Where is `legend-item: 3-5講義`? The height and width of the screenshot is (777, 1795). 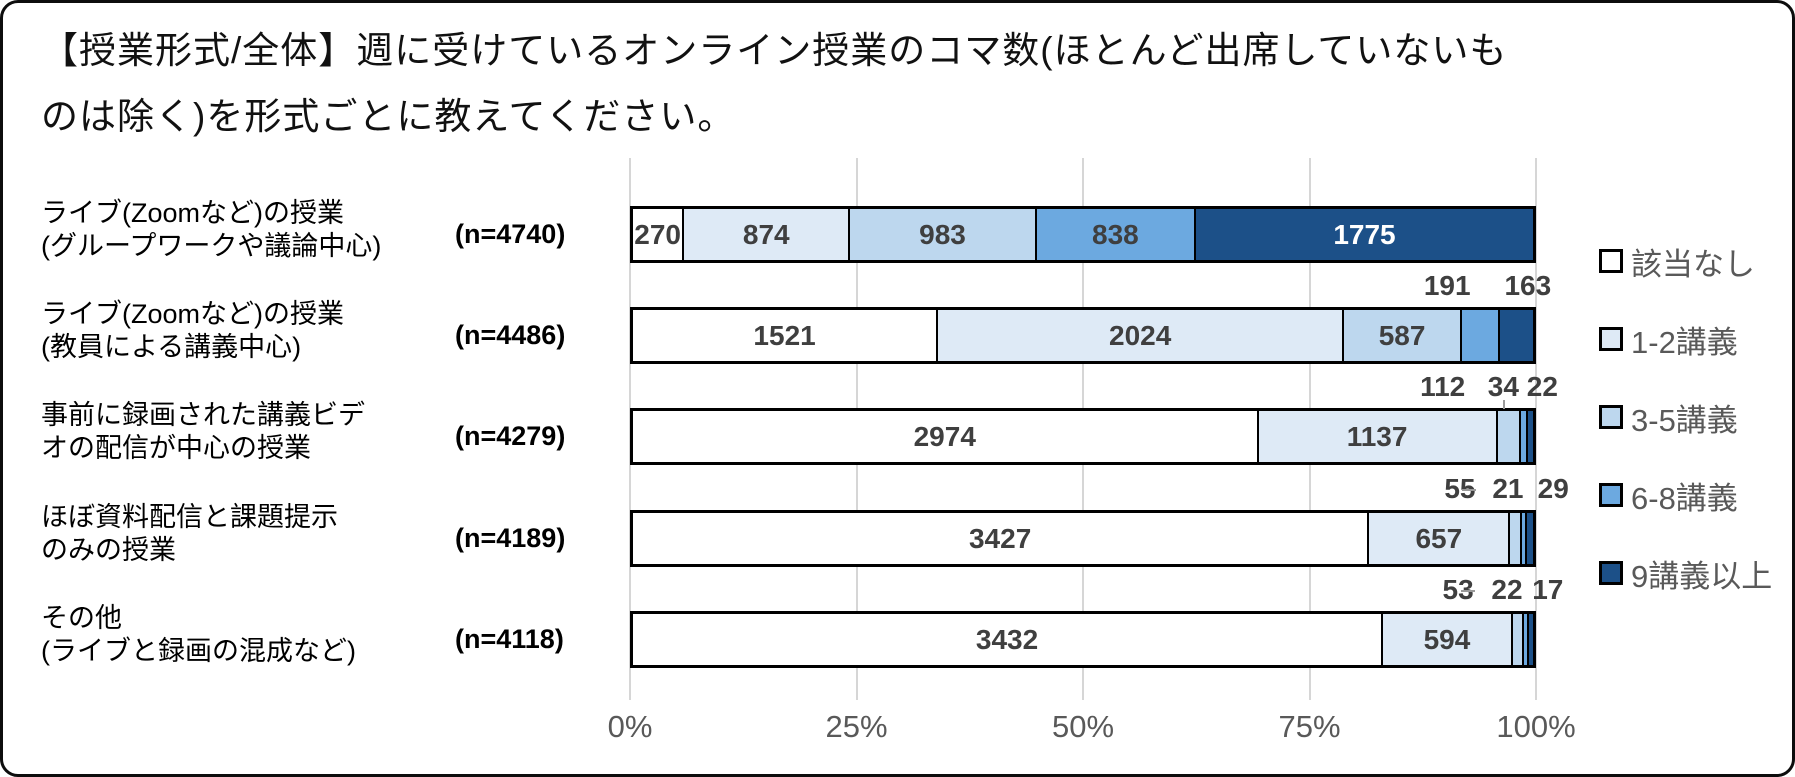
legend-item: 3-5講義 is located at coordinates (1668, 418).